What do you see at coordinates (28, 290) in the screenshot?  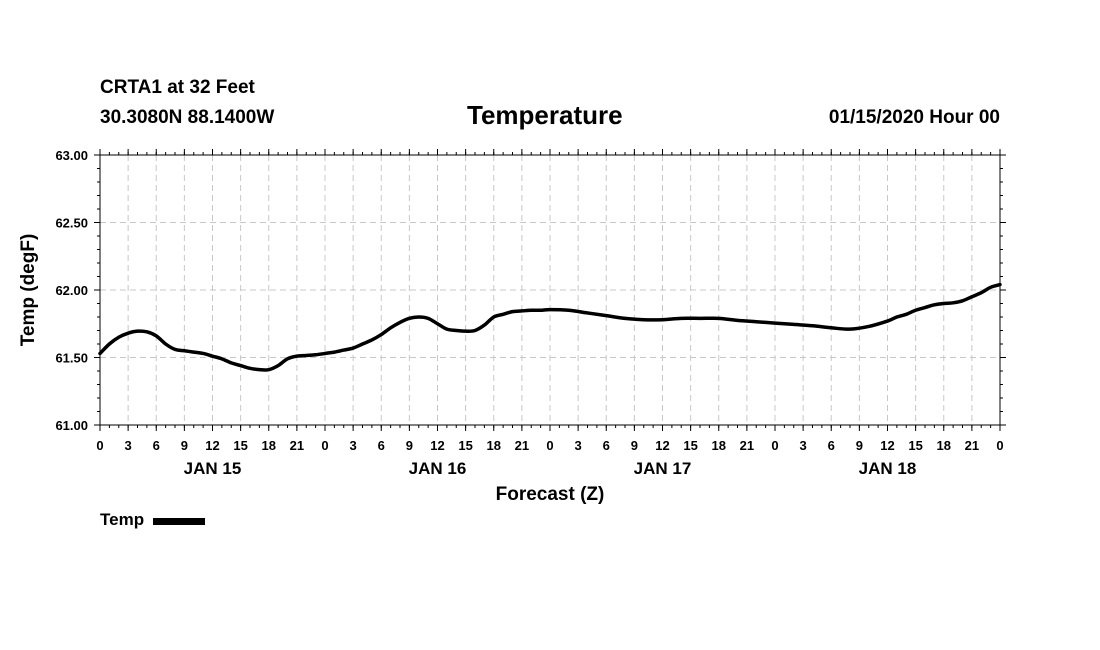 I see `y-axis-label: Temp (degF)` at bounding box center [28, 290].